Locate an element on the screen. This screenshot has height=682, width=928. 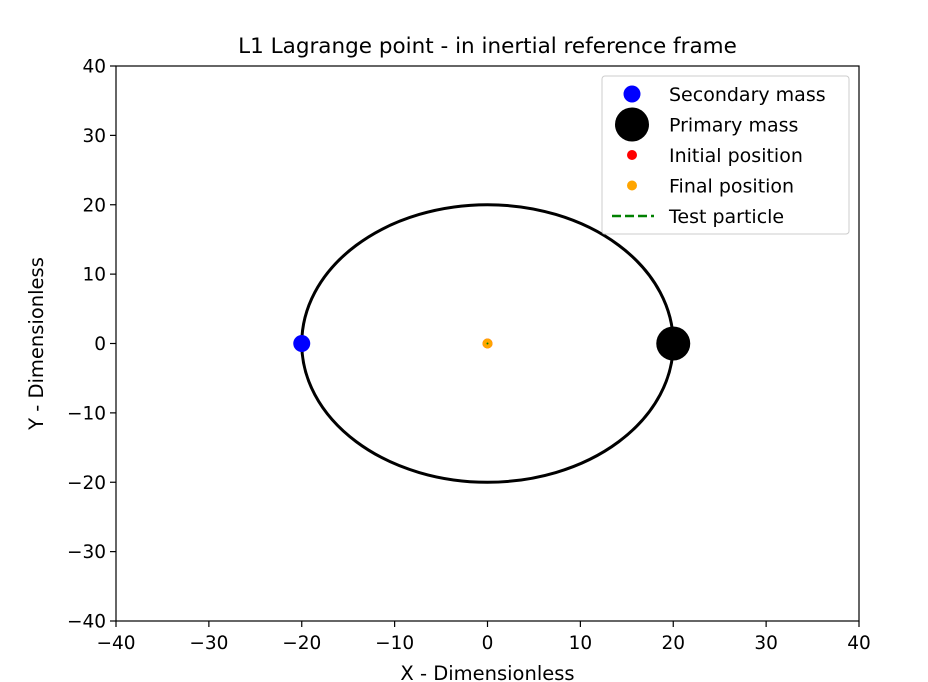
legend-final-position-symbol is located at coordinates (632, 185).